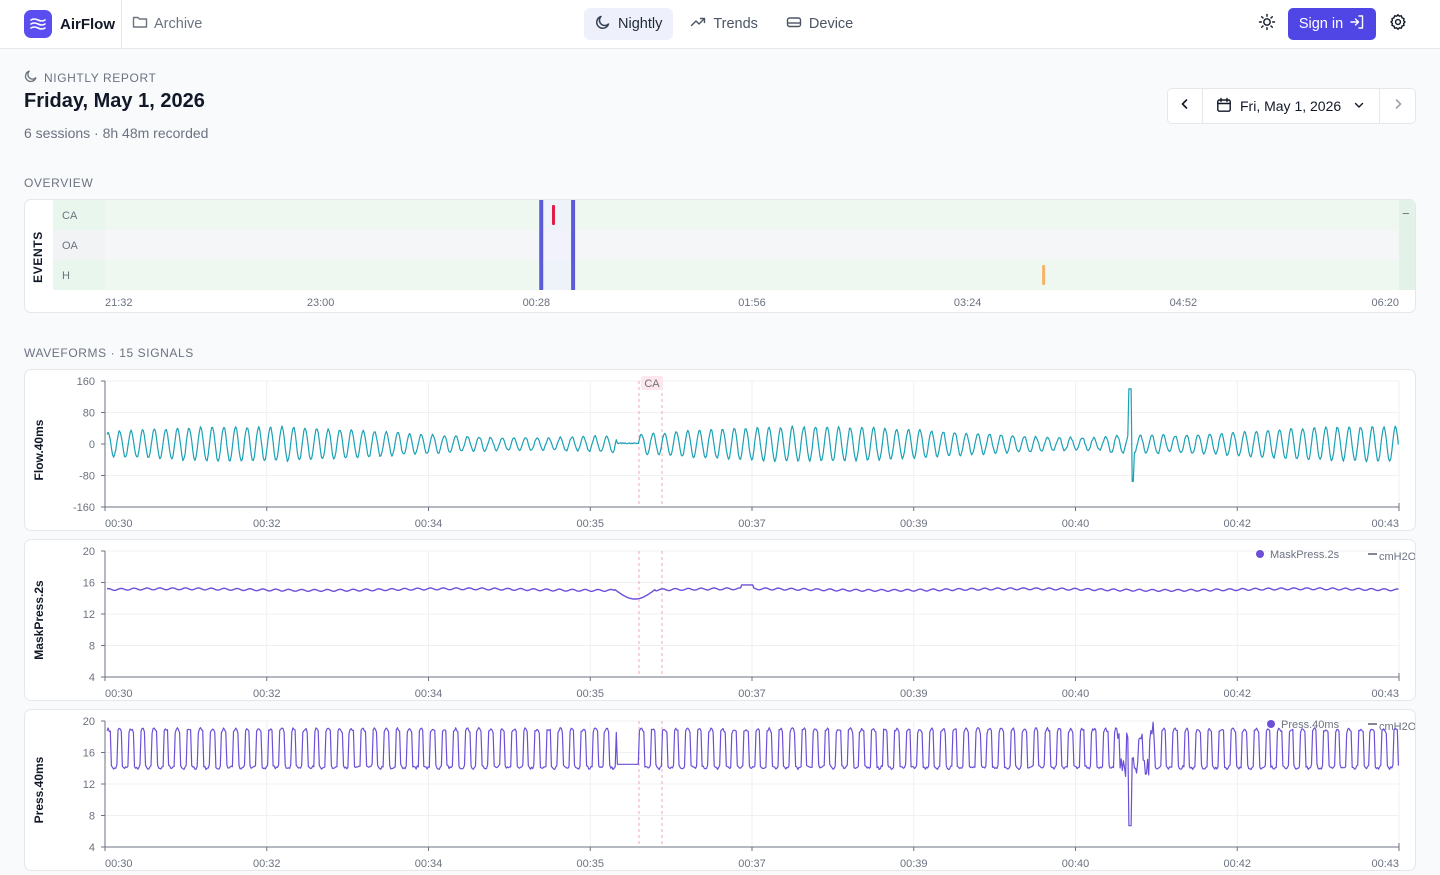 The image size is (1440, 875). I want to click on overview-tick-label: 00:28, so click(537, 303).